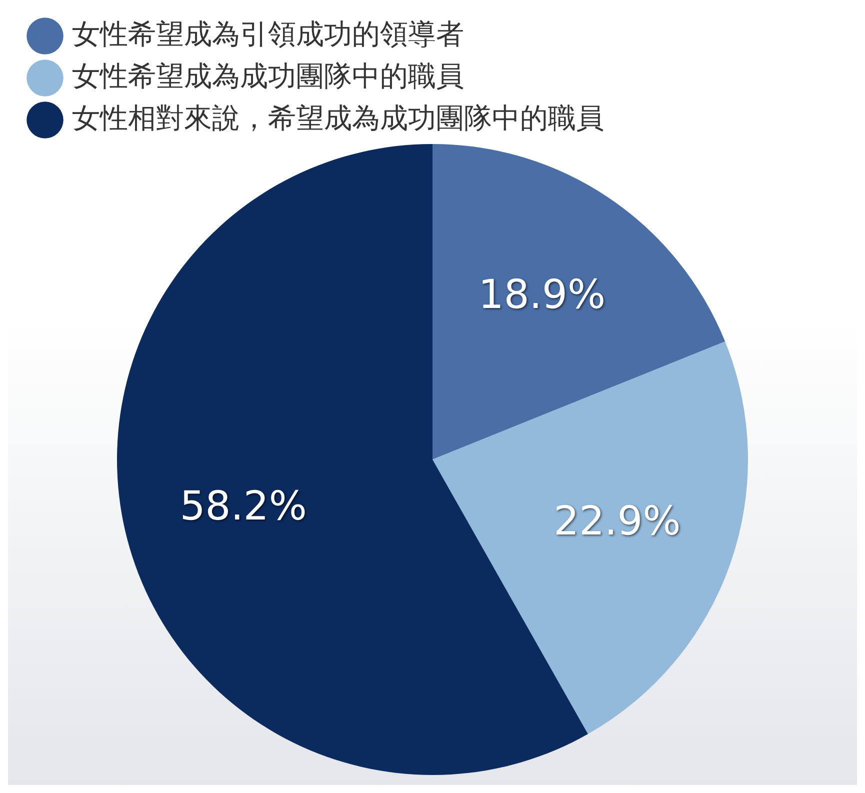 This screenshot has width=865, height=793. Describe the element at coordinates (268, 33) in the screenshot. I see `legend-label: 女性希望成為引領成功的領導者` at that location.